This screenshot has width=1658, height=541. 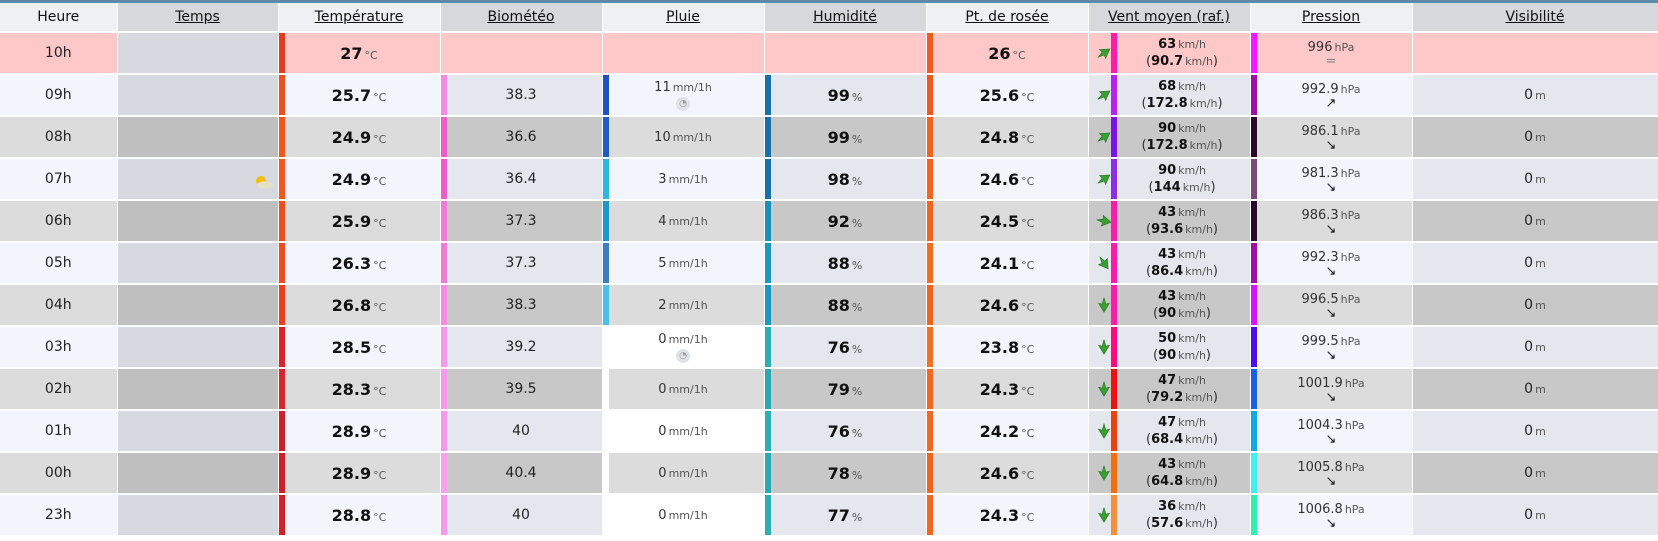 I want to click on rain-value-wrap: 0 mm/1h, so click(x=683, y=389).